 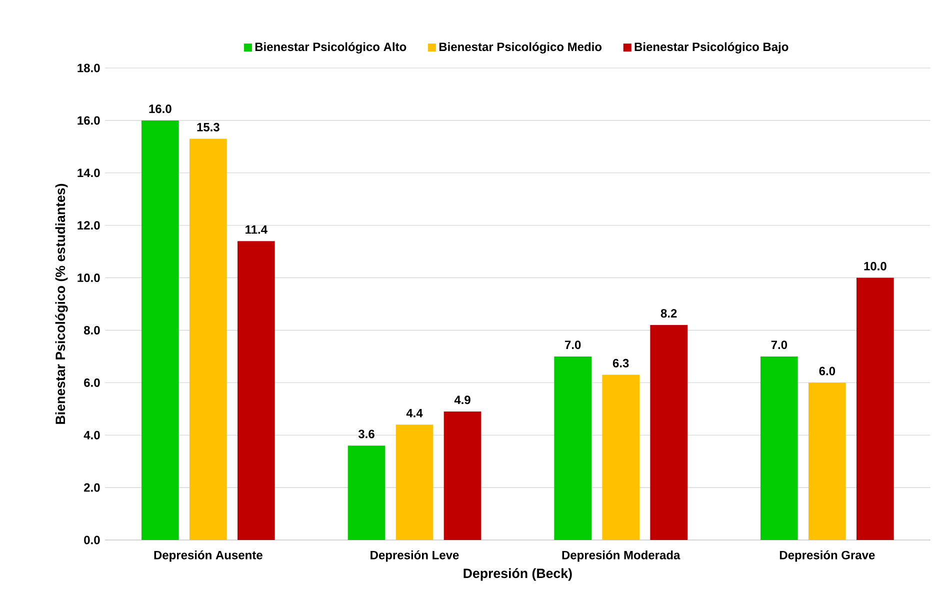 What do you see at coordinates (89, 278) in the screenshot?
I see `y-tick-label: 10.0` at bounding box center [89, 278].